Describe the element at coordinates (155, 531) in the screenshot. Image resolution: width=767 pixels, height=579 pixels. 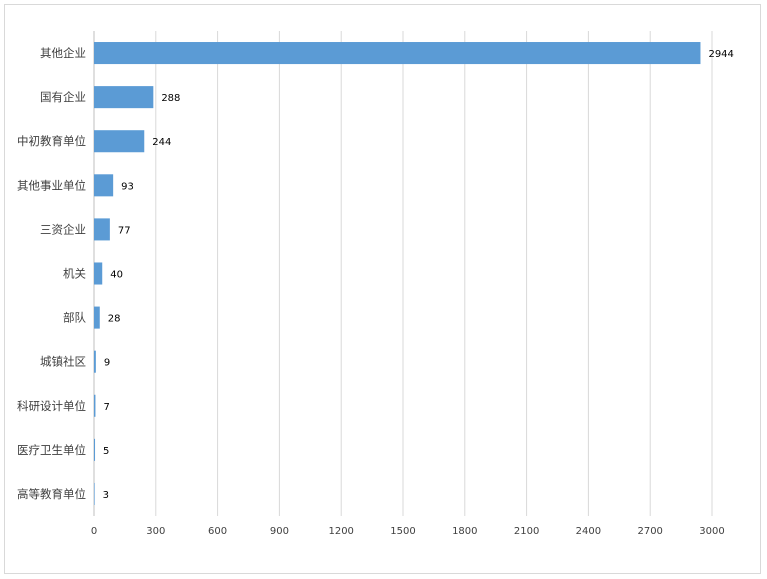
I see `x-tick-label: 300` at that location.